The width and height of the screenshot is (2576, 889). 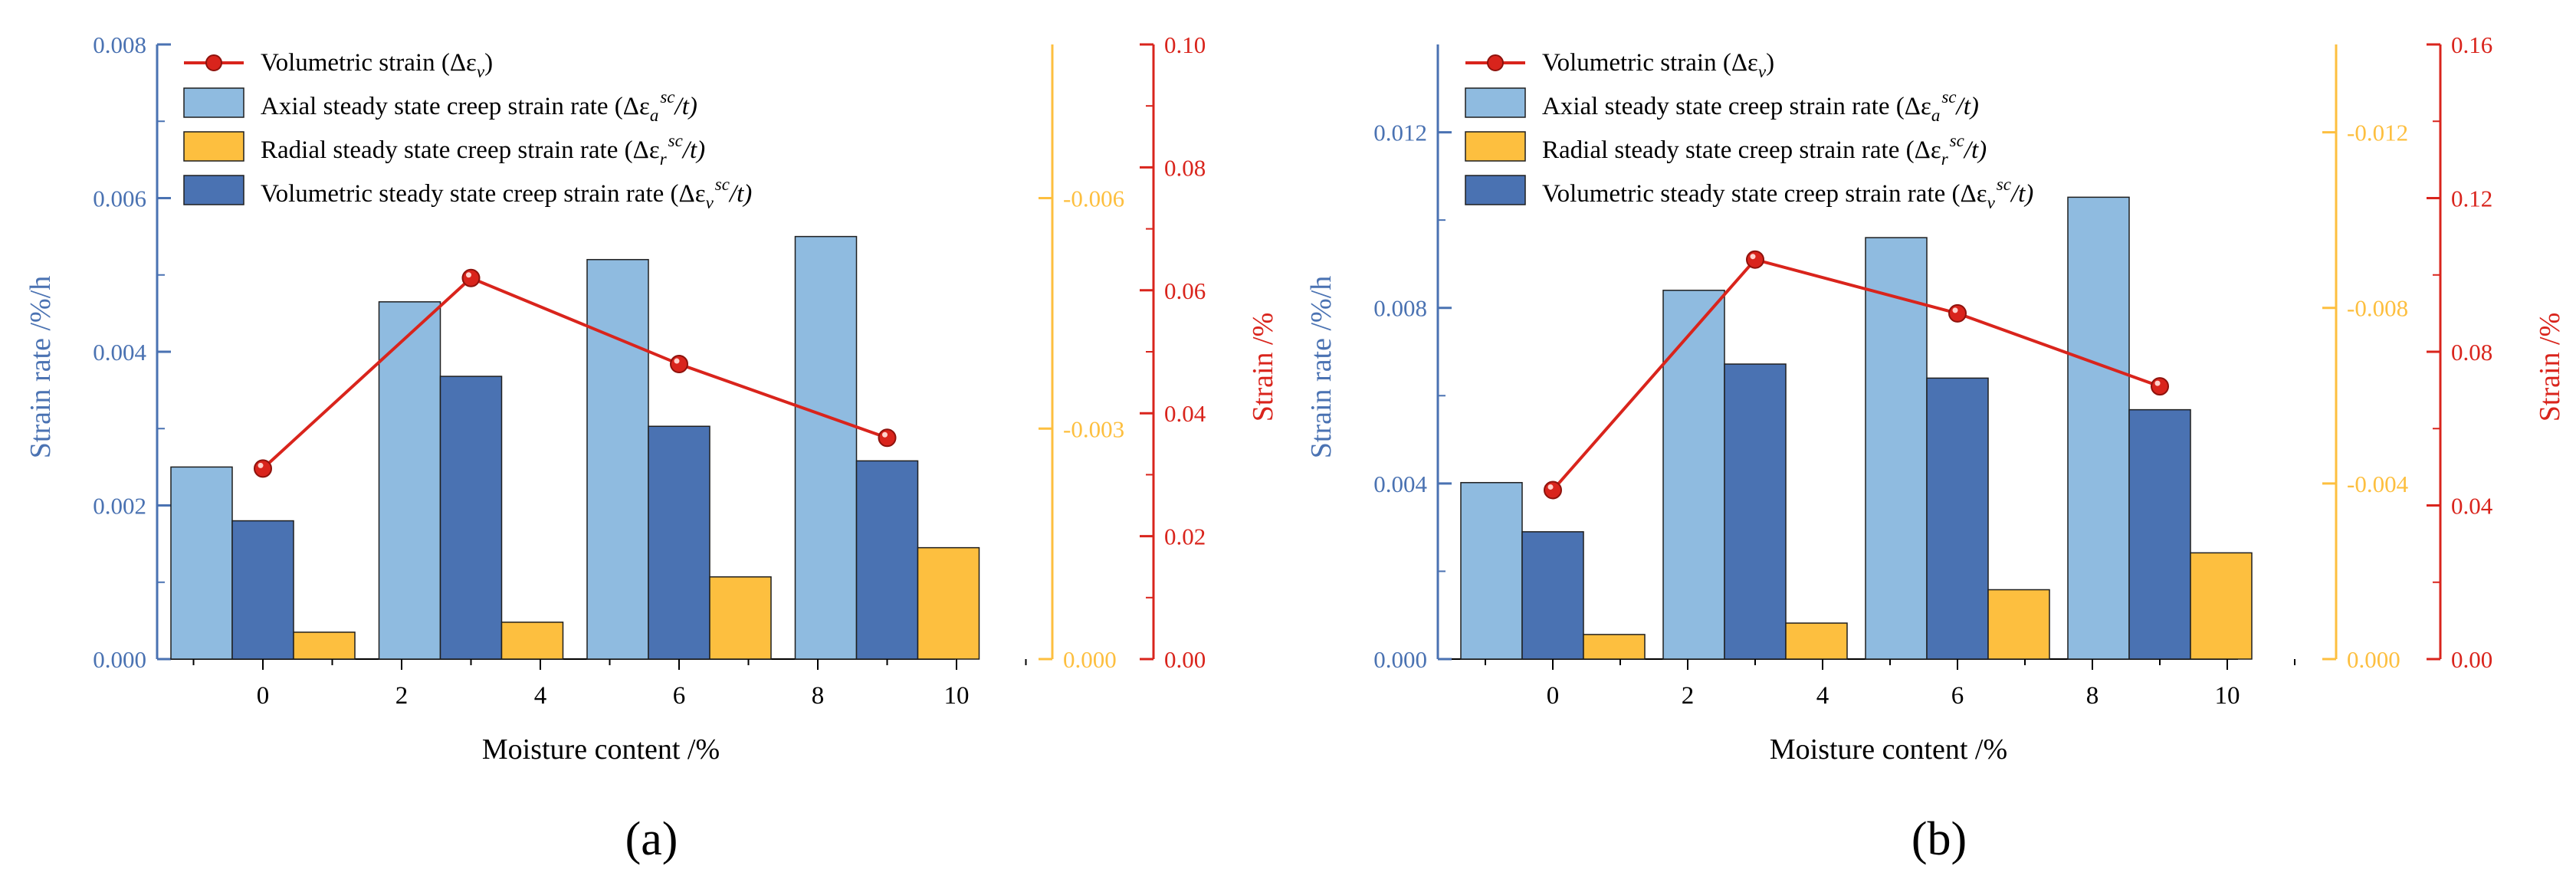 I want to click on legend-swatch-axial, so click(x=1495, y=102).